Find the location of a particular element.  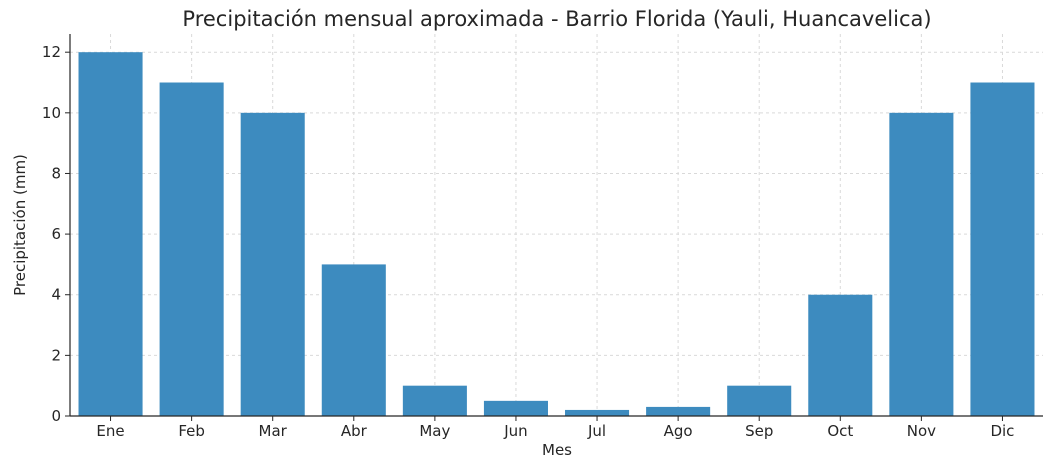

x-tick-label: Abr is located at coordinates (354, 431).